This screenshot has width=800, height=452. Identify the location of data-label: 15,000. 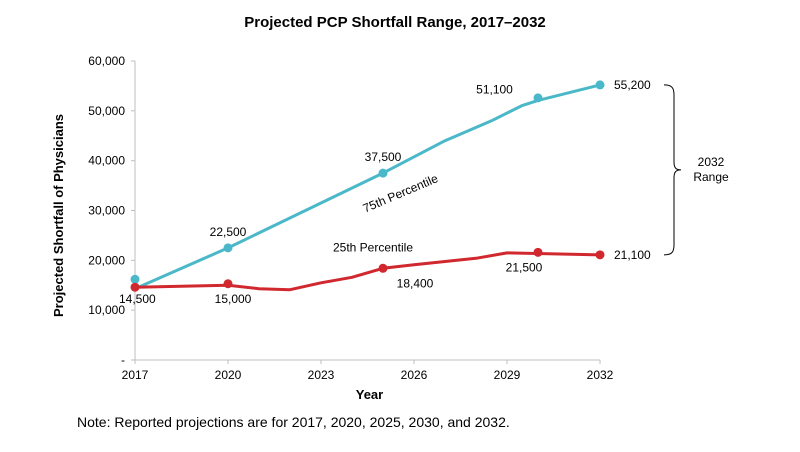
(233, 299).